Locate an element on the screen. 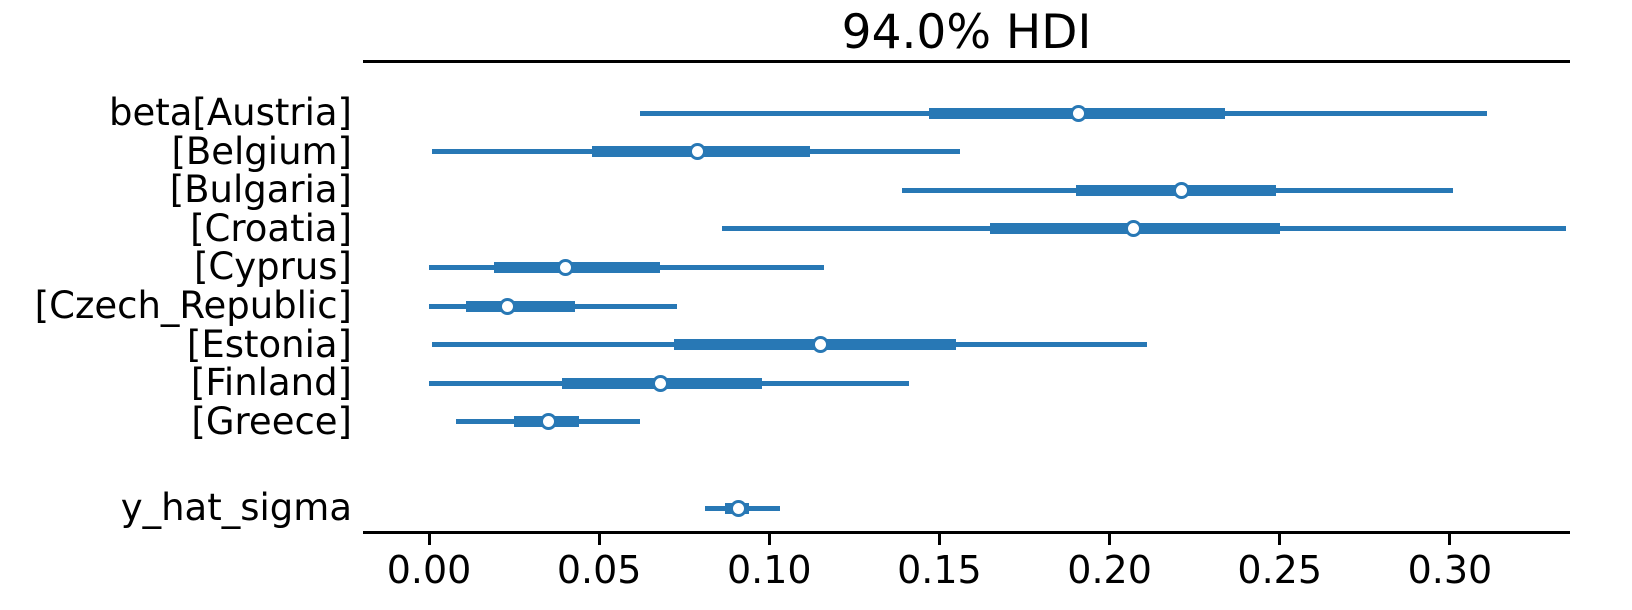 Image resolution: width=1632 pixels, height=610 pixels. x-tick-label: 0.20 is located at coordinates (1109, 570).